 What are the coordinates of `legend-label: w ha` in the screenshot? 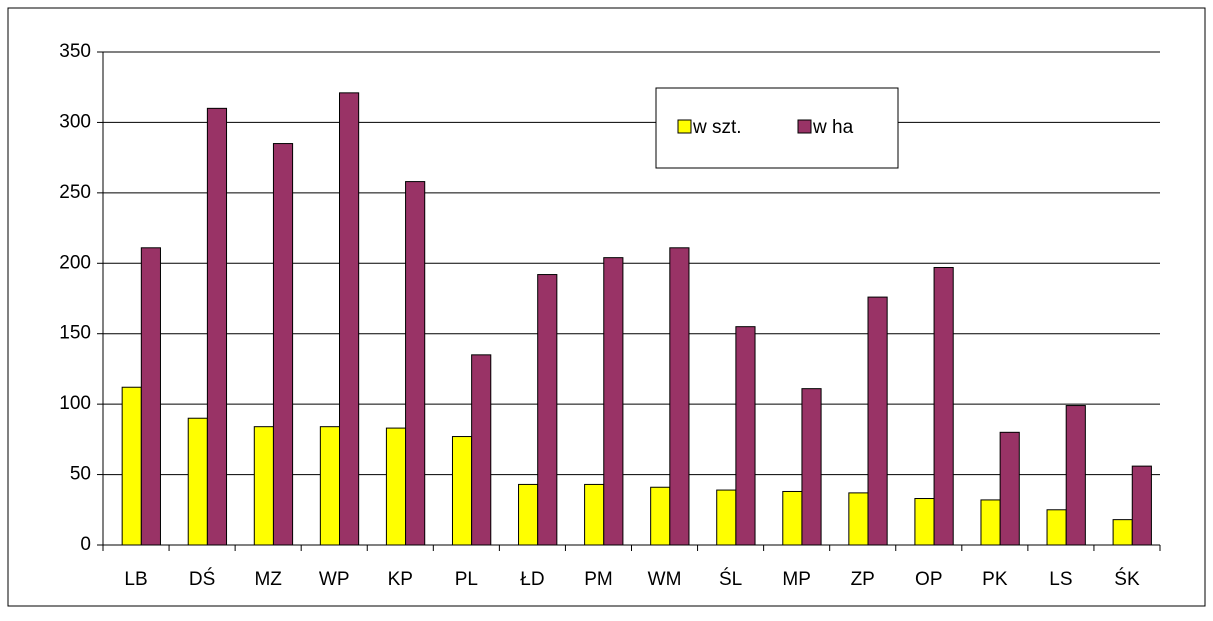 It's located at (833, 127).